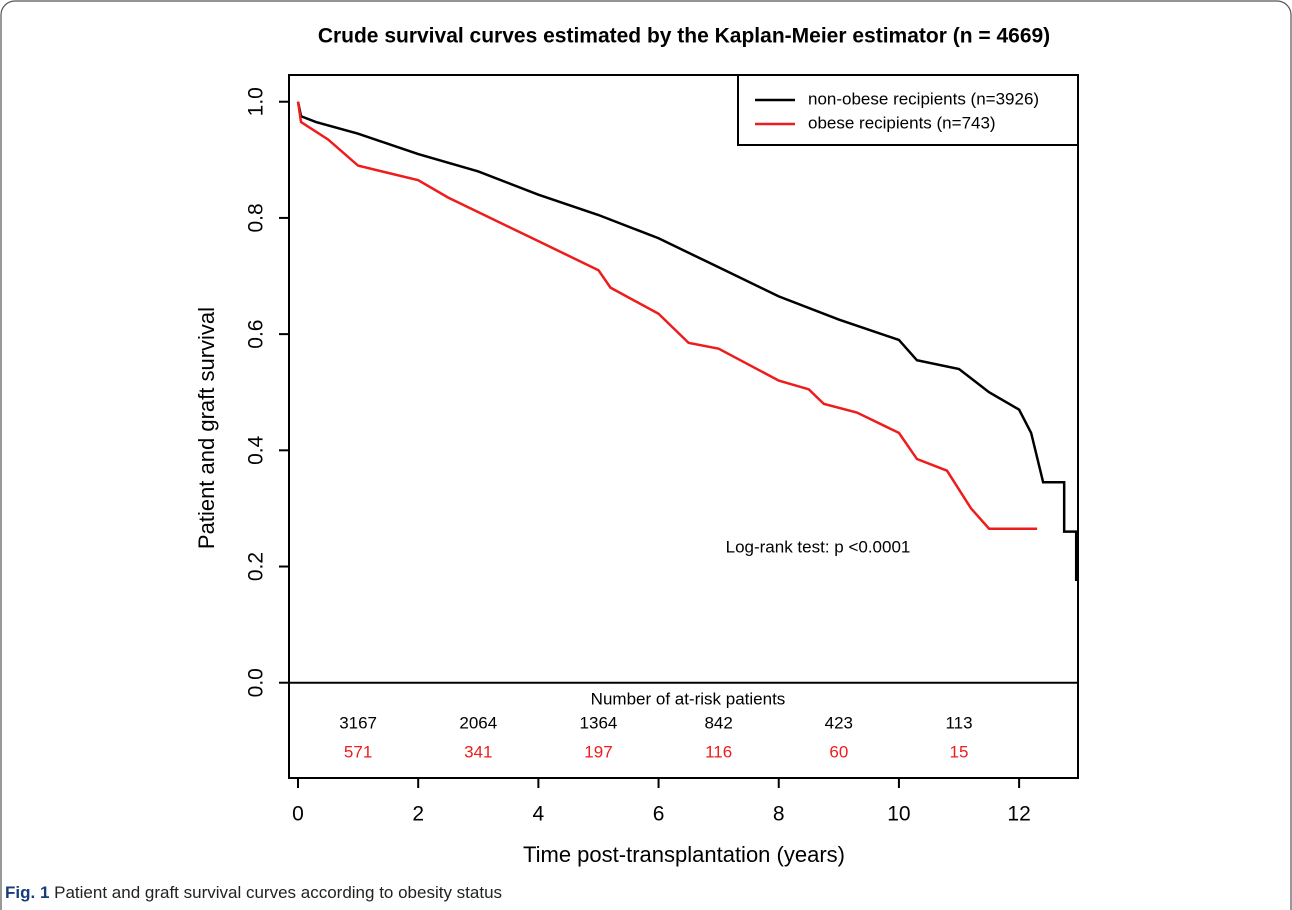 The width and height of the screenshot is (1292, 910). I want to click on x-tick-label: 0, so click(298, 814).